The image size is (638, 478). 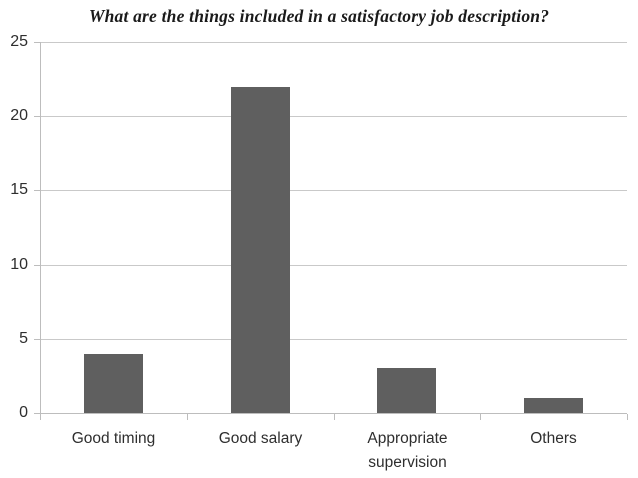 What do you see at coordinates (407, 450) in the screenshot?
I see `x-axis-category-label: Appropriate supervision` at bounding box center [407, 450].